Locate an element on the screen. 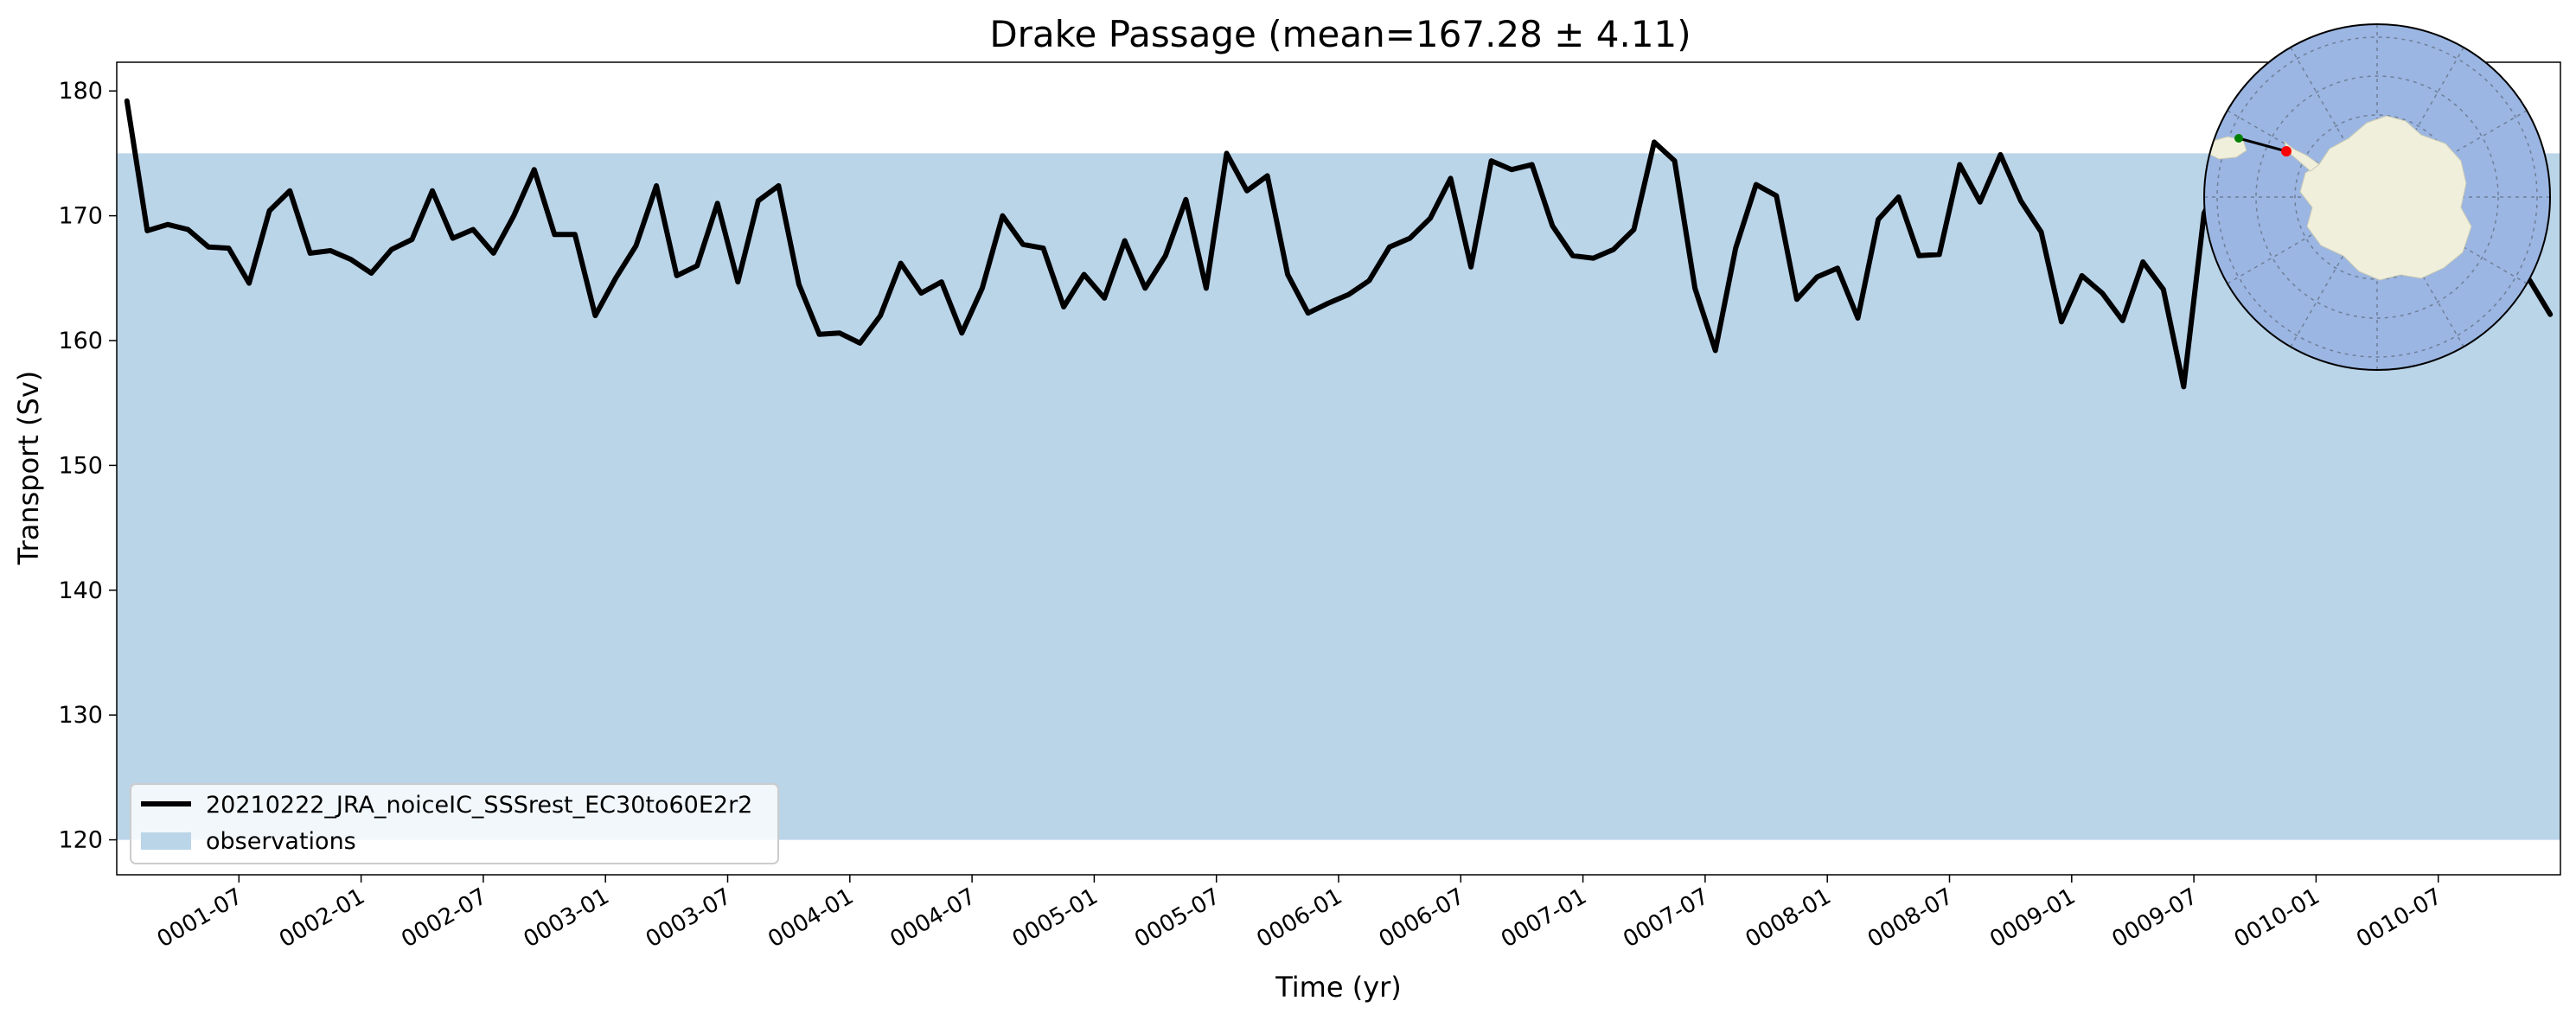  x-tick-label: 0008-07 is located at coordinates (1911, 918).